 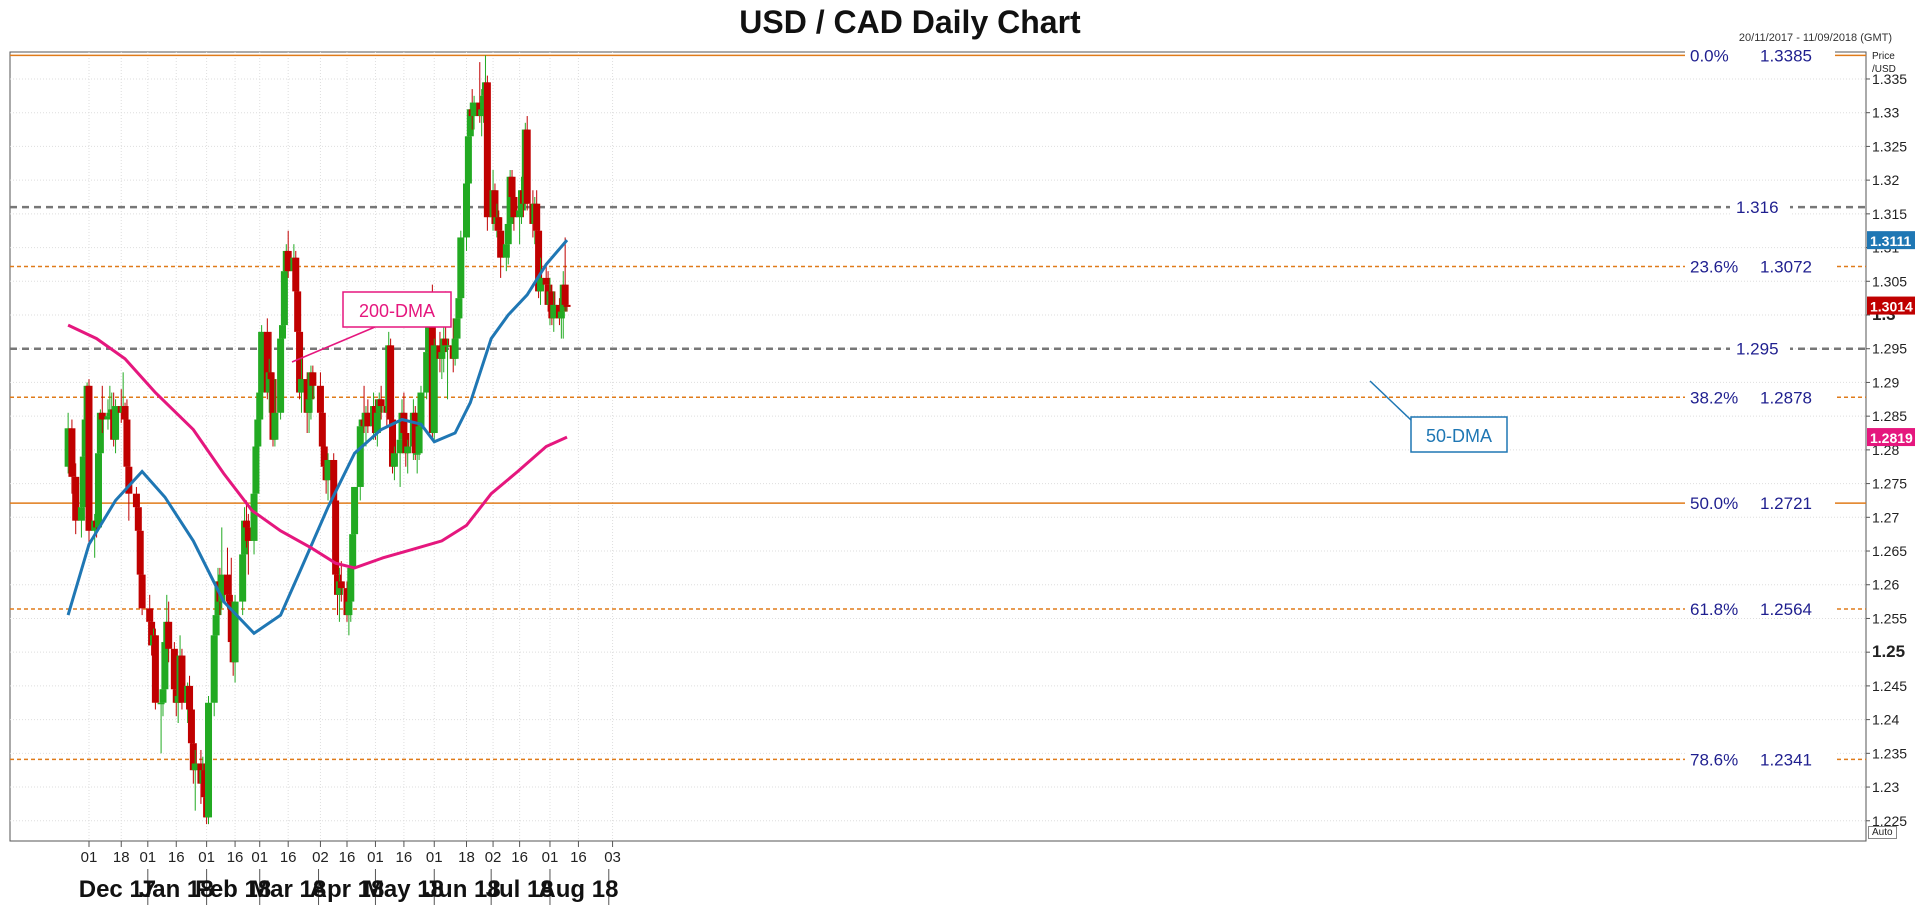 I want to click on ma-200-line, so click(x=317, y=446).